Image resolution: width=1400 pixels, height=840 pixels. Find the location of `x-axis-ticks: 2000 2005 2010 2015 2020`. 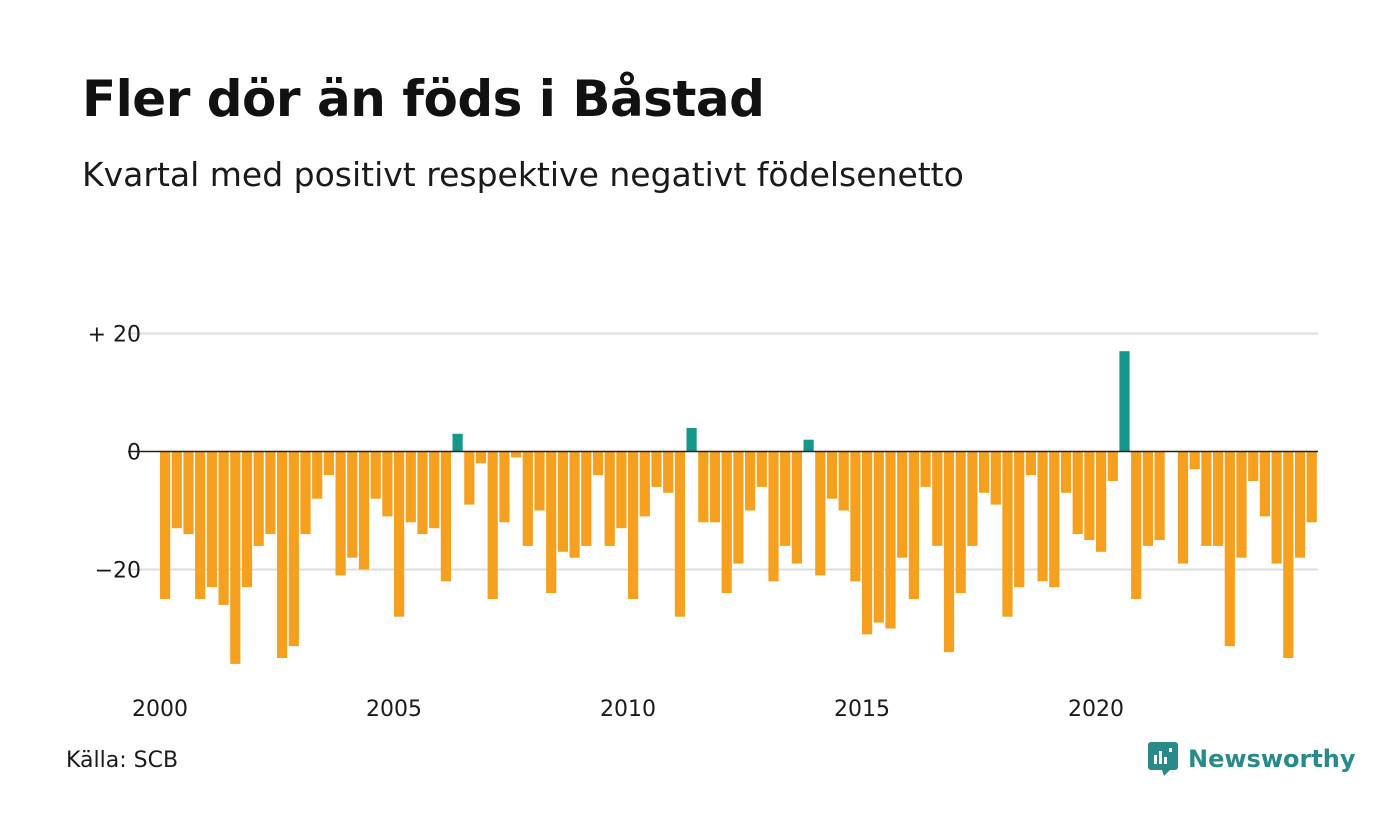

x-axis-ticks: 2000 2005 2010 2015 2020 is located at coordinates (628, 709).